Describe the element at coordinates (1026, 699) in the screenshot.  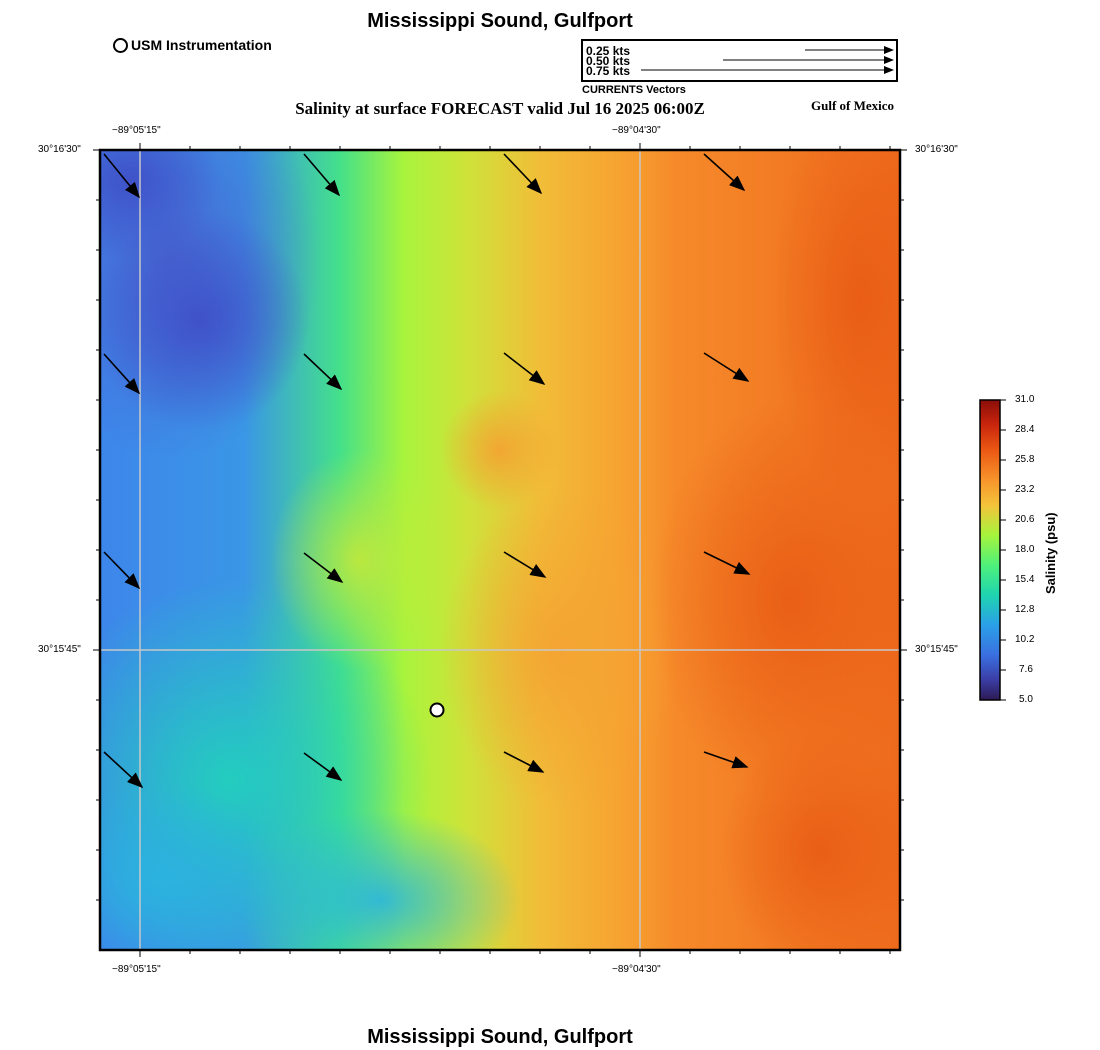
I see `colorbar-tick-label: 5.0` at that location.